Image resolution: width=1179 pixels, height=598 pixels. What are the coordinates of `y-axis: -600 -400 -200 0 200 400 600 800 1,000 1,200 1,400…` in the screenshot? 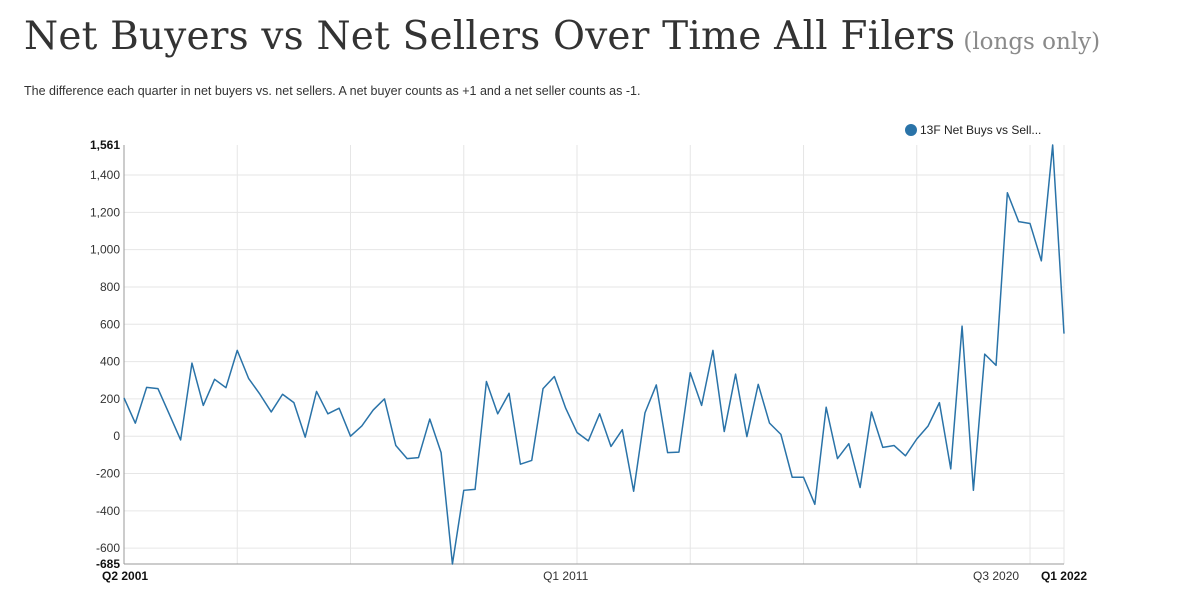 It's located at (107, 354).